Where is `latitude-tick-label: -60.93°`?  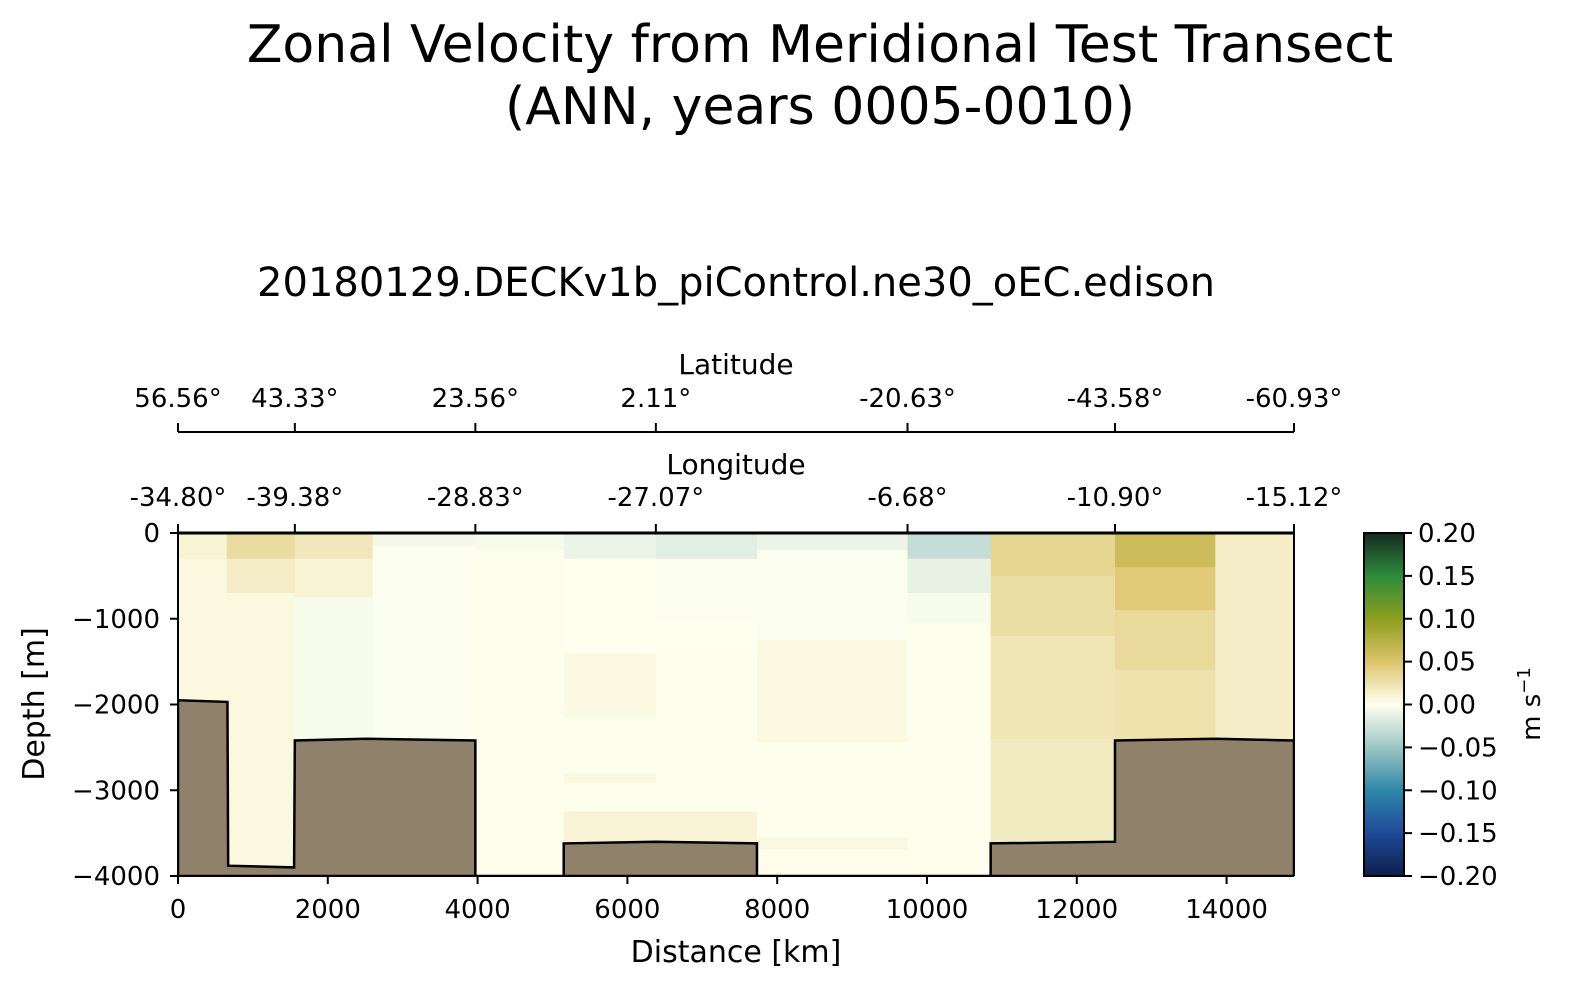
latitude-tick-label: -60.93° is located at coordinates (1294, 399).